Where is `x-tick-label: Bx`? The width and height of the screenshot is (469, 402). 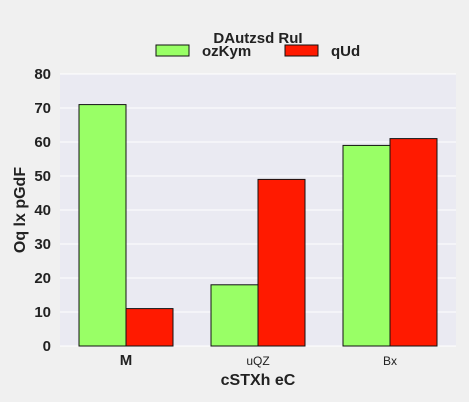 x-tick-label: Bx is located at coordinates (390, 361).